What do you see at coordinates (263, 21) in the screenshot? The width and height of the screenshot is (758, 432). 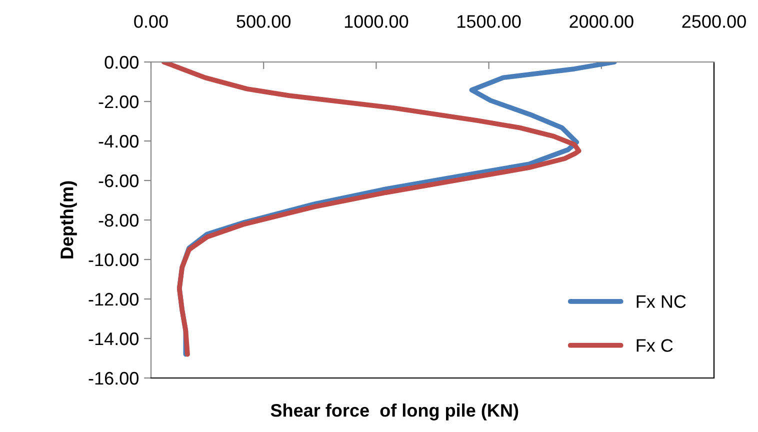 I see `x-tick-label: 500.00` at bounding box center [263, 21].